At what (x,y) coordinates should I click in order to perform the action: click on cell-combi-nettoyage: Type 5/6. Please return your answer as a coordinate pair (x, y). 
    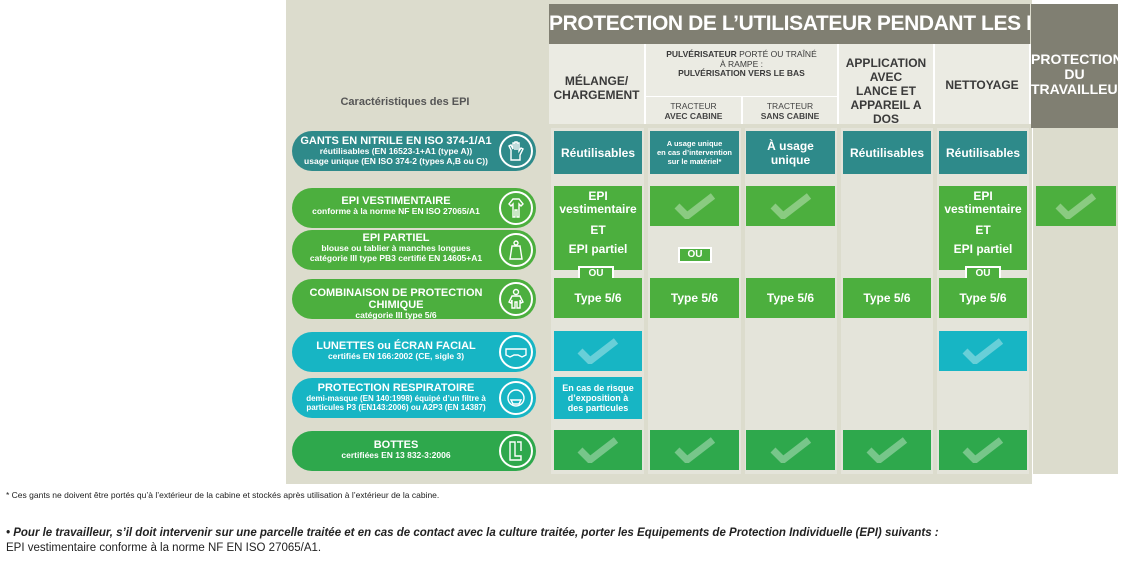
    Looking at the image, I should click on (983, 298).